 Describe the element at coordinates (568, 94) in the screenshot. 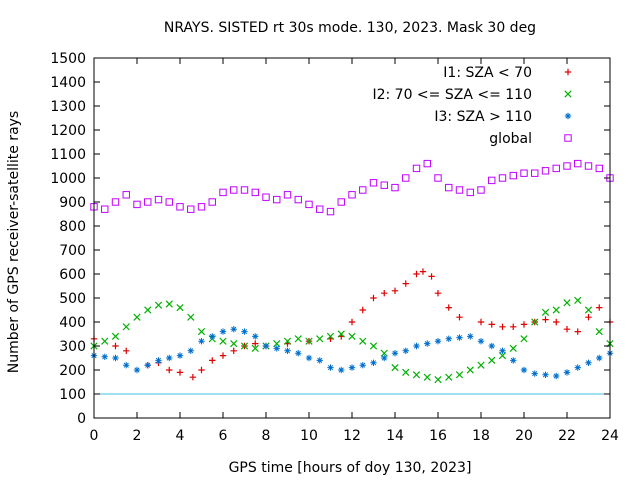

I see `legend-marker` at that location.